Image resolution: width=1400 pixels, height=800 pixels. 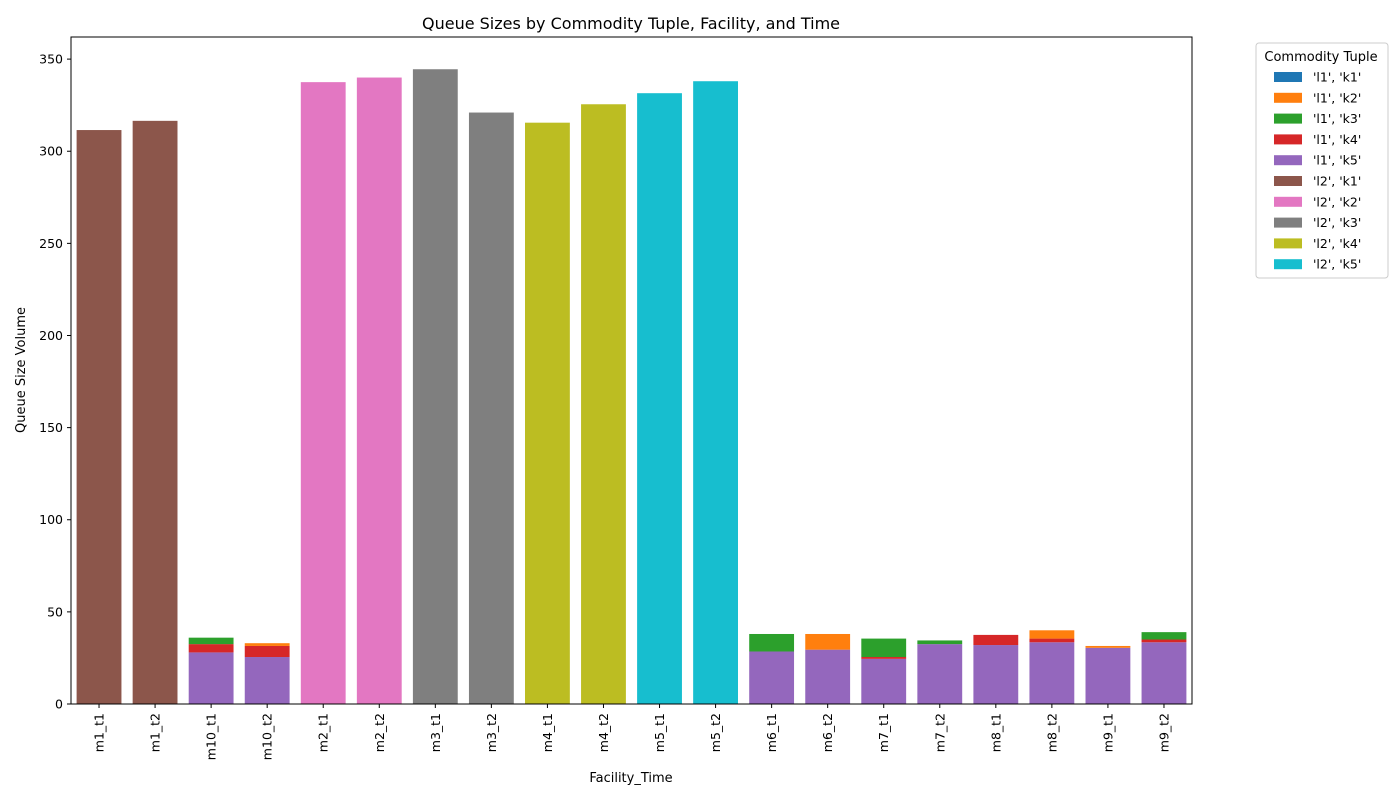 I want to click on x-tick-label: m4_t2, so click(x=603, y=732).